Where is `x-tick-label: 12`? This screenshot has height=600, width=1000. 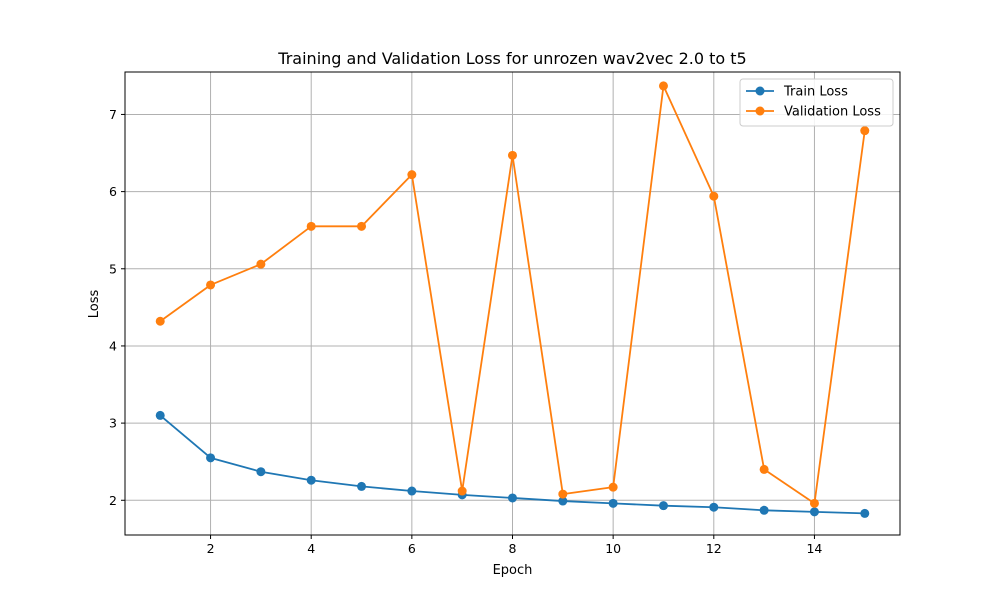 x-tick-label: 12 is located at coordinates (714, 548).